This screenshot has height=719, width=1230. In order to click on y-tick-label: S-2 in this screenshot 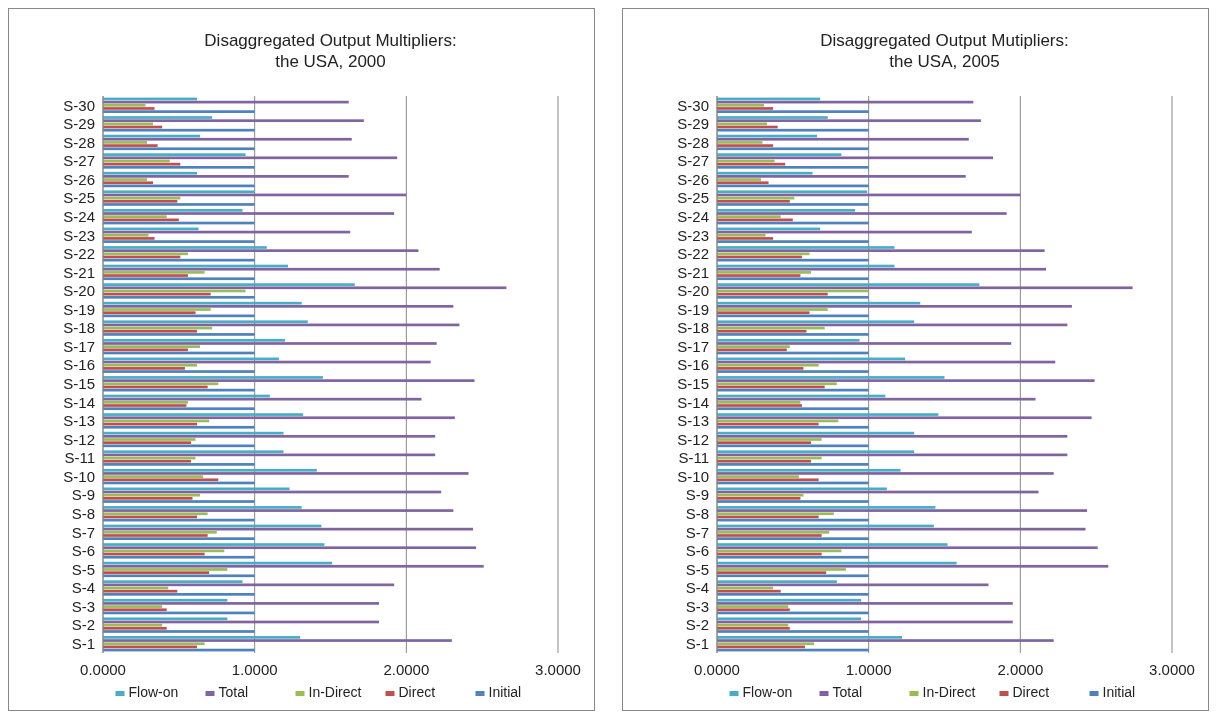, I will do `click(697, 625)`.